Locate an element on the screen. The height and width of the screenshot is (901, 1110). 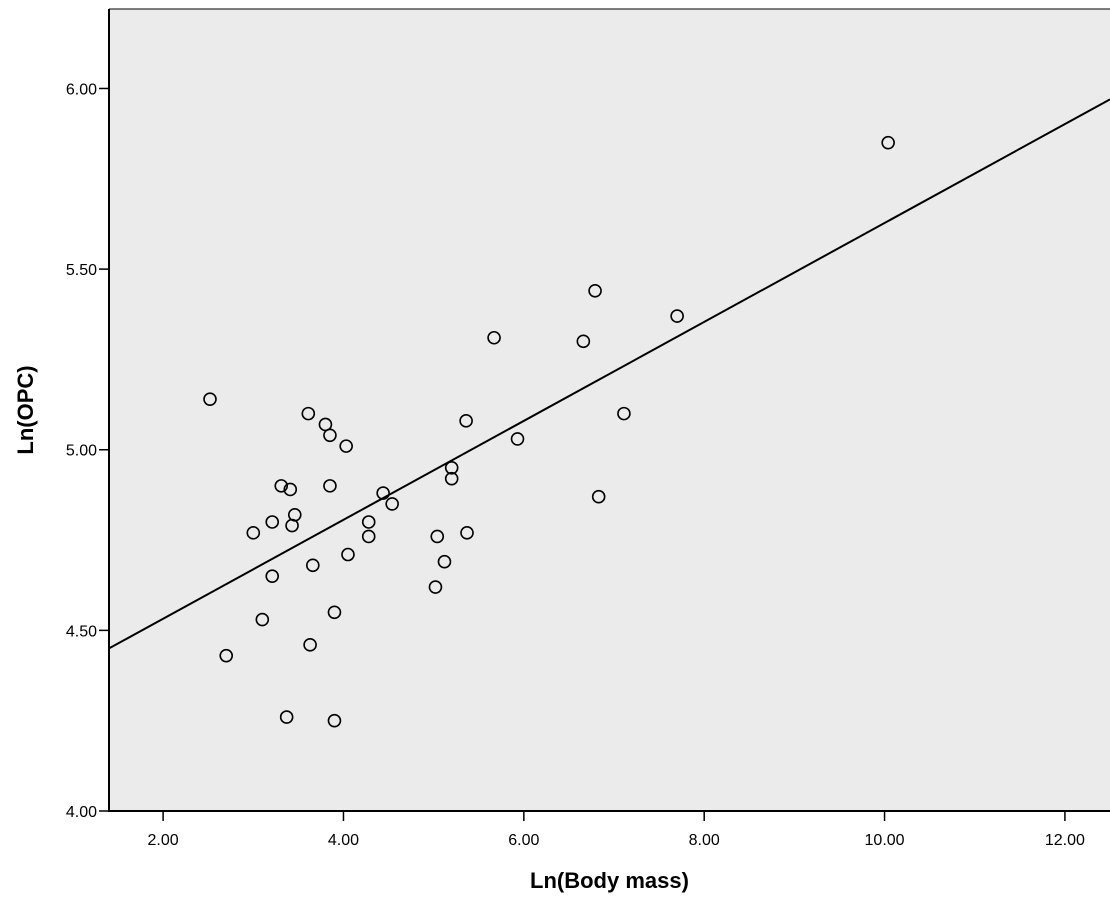
x-tick-label: 4.00 is located at coordinates (343, 840).